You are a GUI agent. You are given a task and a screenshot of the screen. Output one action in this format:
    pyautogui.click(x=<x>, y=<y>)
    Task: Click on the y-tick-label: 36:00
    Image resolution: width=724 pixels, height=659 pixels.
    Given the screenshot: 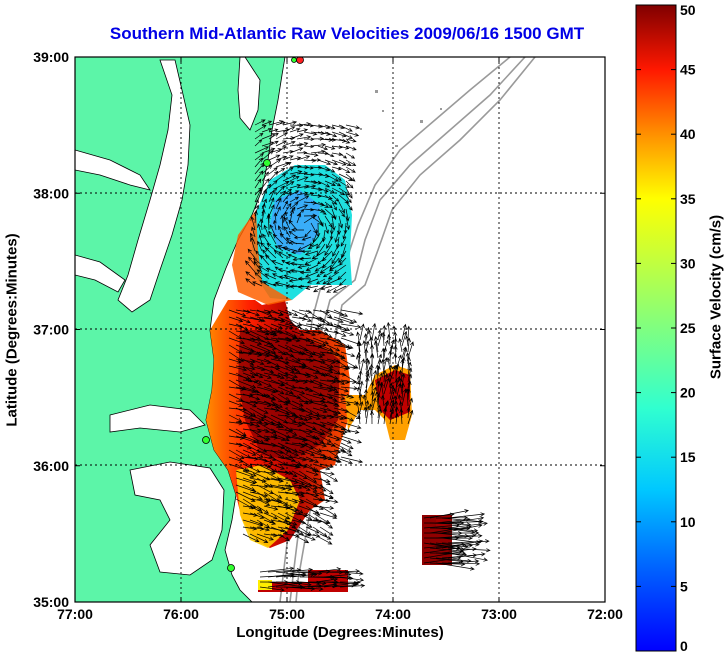 What is the action you would take?
    pyautogui.click(x=51, y=466)
    